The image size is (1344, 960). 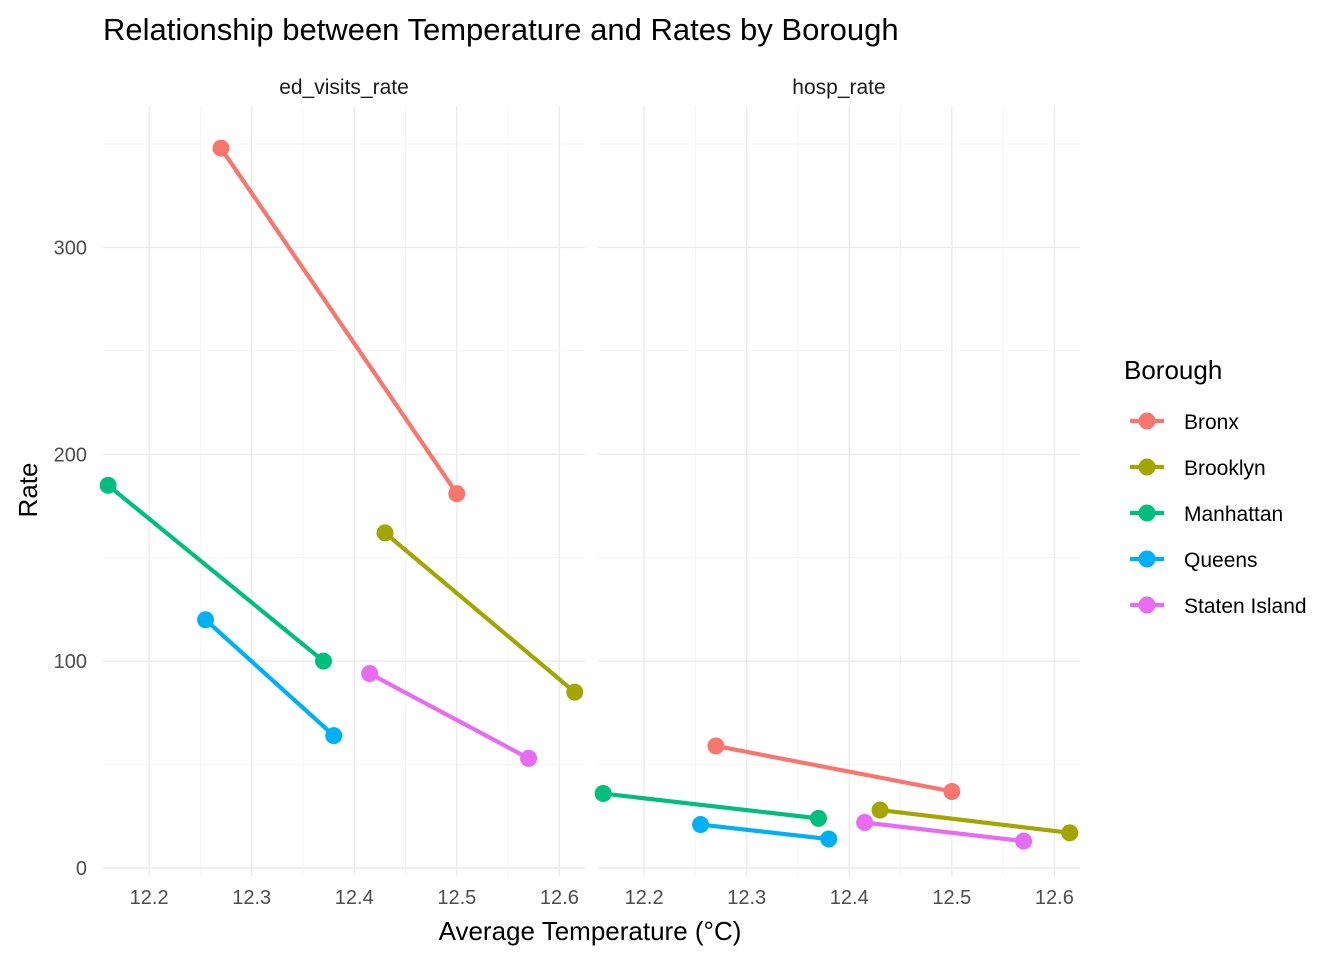 What do you see at coordinates (838, 87) in the screenshot?
I see `facet-label: hosp_rate` at bounding box center [838, 87].